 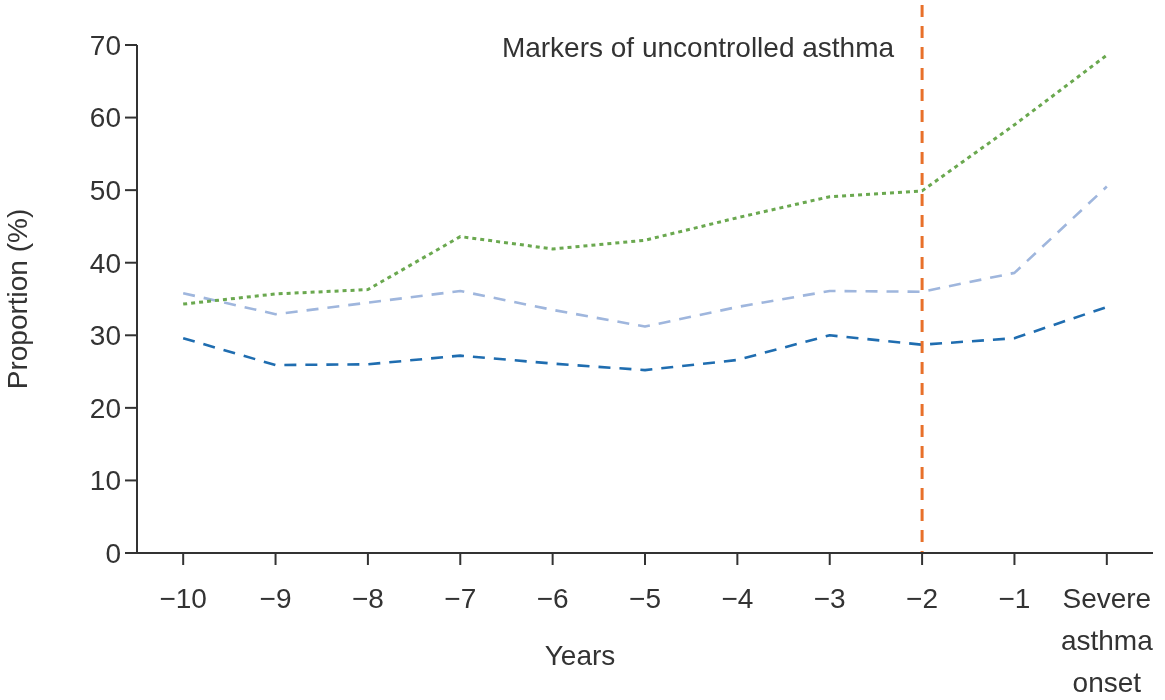 What do you see at coordinates (105, 190) in the screenshot?
I see `y-tick-label: 50` at bounding box center [105, 190].